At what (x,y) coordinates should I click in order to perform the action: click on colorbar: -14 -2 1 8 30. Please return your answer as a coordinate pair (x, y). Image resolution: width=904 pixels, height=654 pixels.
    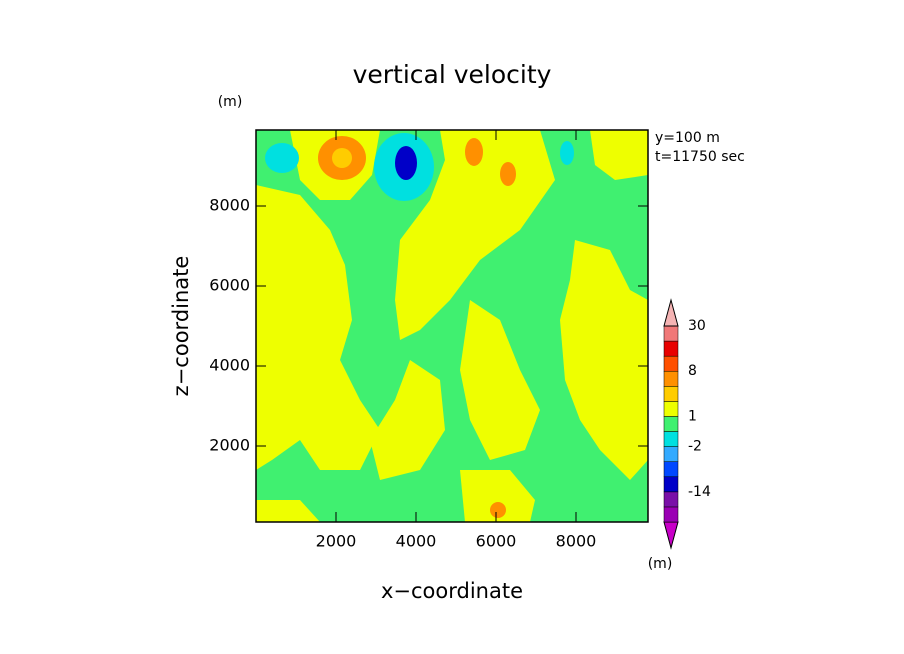
    Looking at the image, I should click on (687, 424).